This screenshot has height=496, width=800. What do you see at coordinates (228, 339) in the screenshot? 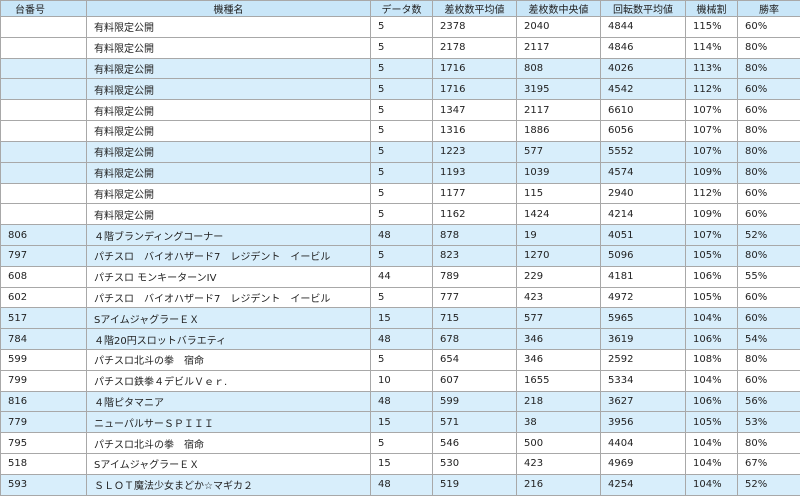
I see `table-cell: ４階20円スロットバラエティ` at bounding box center [228, 339].